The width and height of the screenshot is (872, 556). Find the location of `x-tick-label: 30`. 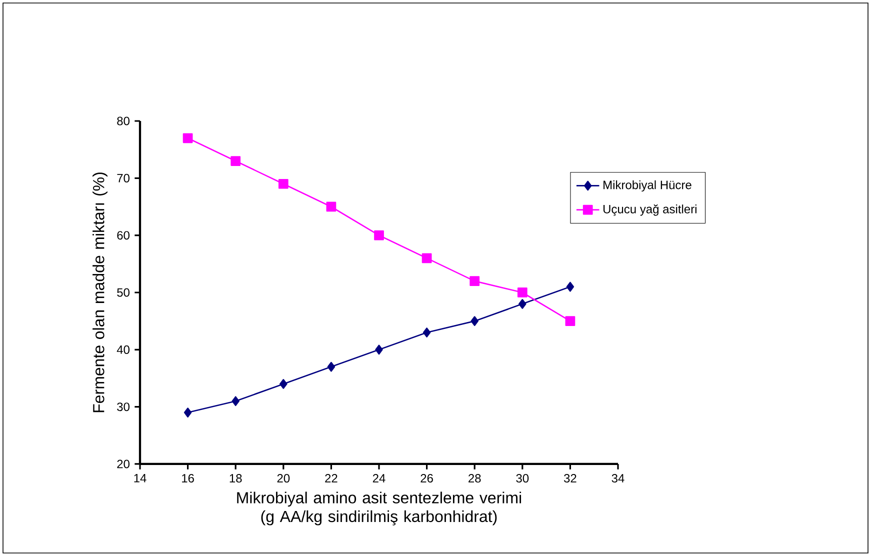

x-tick-label: 30 is located at coordinates (522, 478).